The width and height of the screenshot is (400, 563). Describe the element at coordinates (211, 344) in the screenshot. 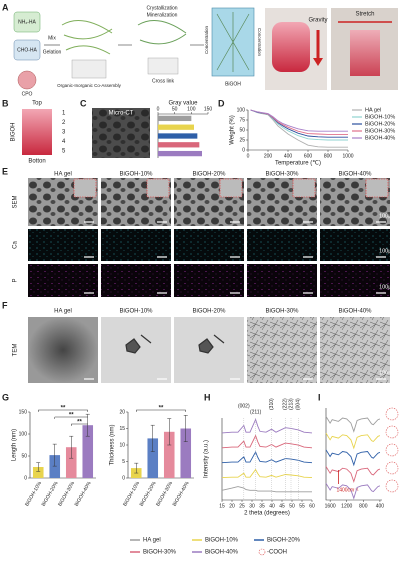

I see `tem-cluster` at that location.